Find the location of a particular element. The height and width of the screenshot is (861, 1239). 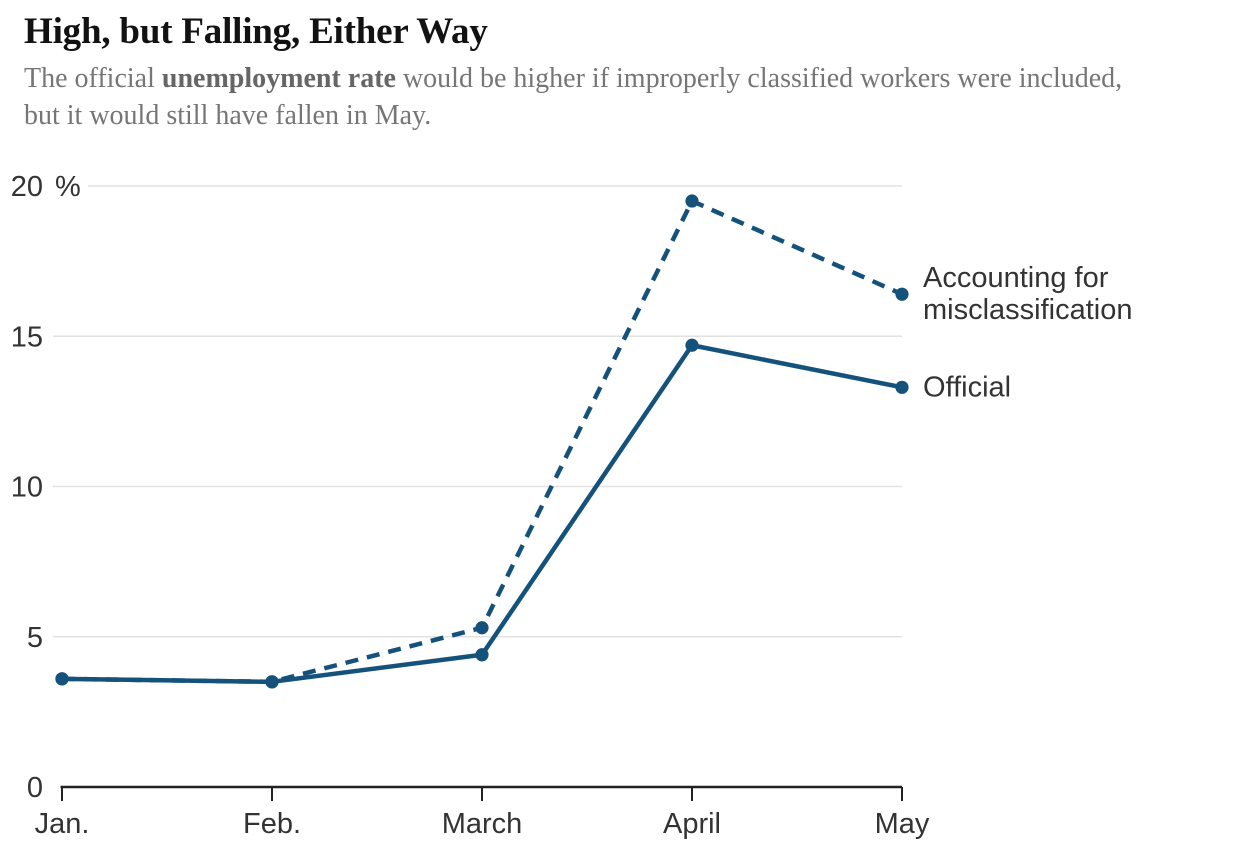

chart-title: High, but Falling, Either Way is located at coordinates (256, 31).